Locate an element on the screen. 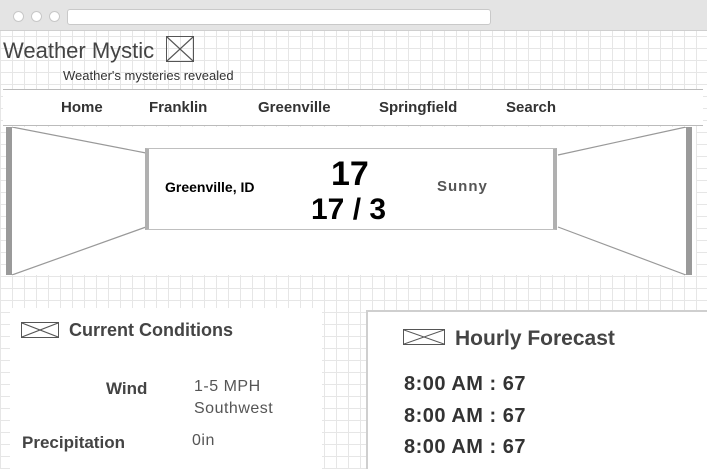 Image resolution: width=707 pixels, height=469 pixels. hero-location: Greenville, ID is located at coordinates (210, 187).